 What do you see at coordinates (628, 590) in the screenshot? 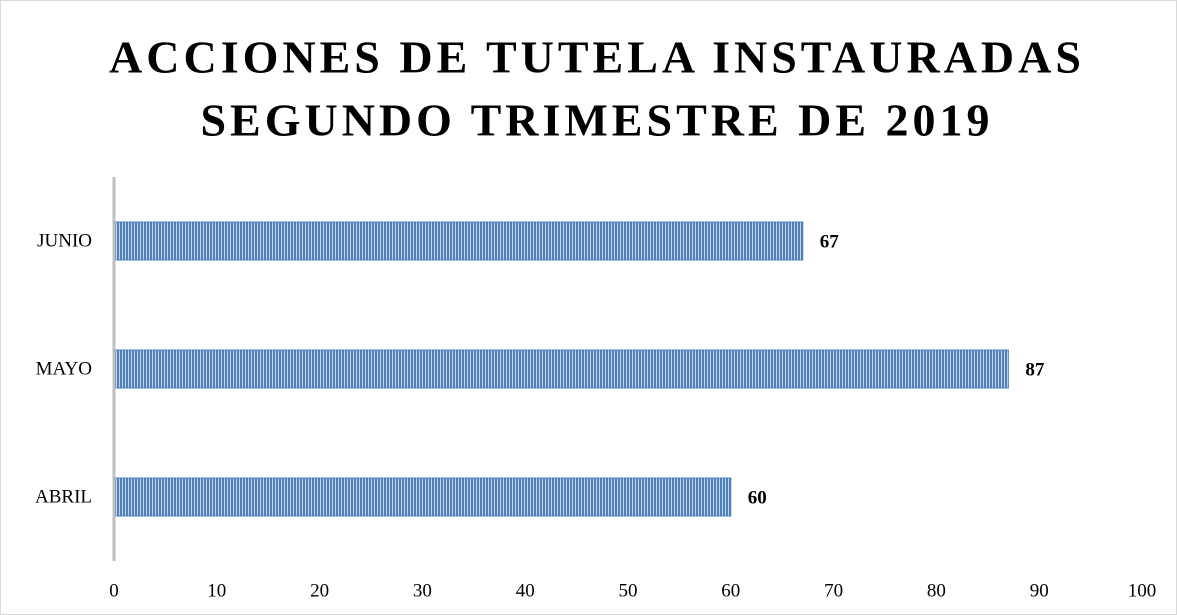
I see `x-tick-label: 50` at bounding box center [628, 590].